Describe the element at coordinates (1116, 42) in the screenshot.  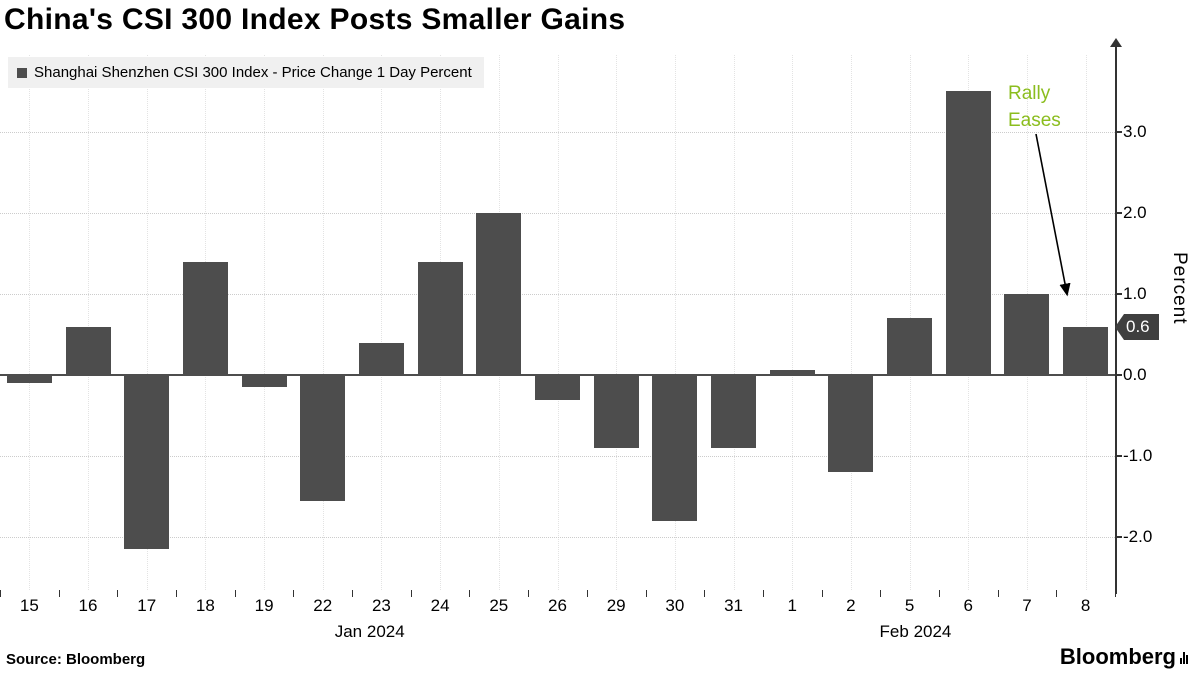
I see `y-axis-arrow-icon` at that location.